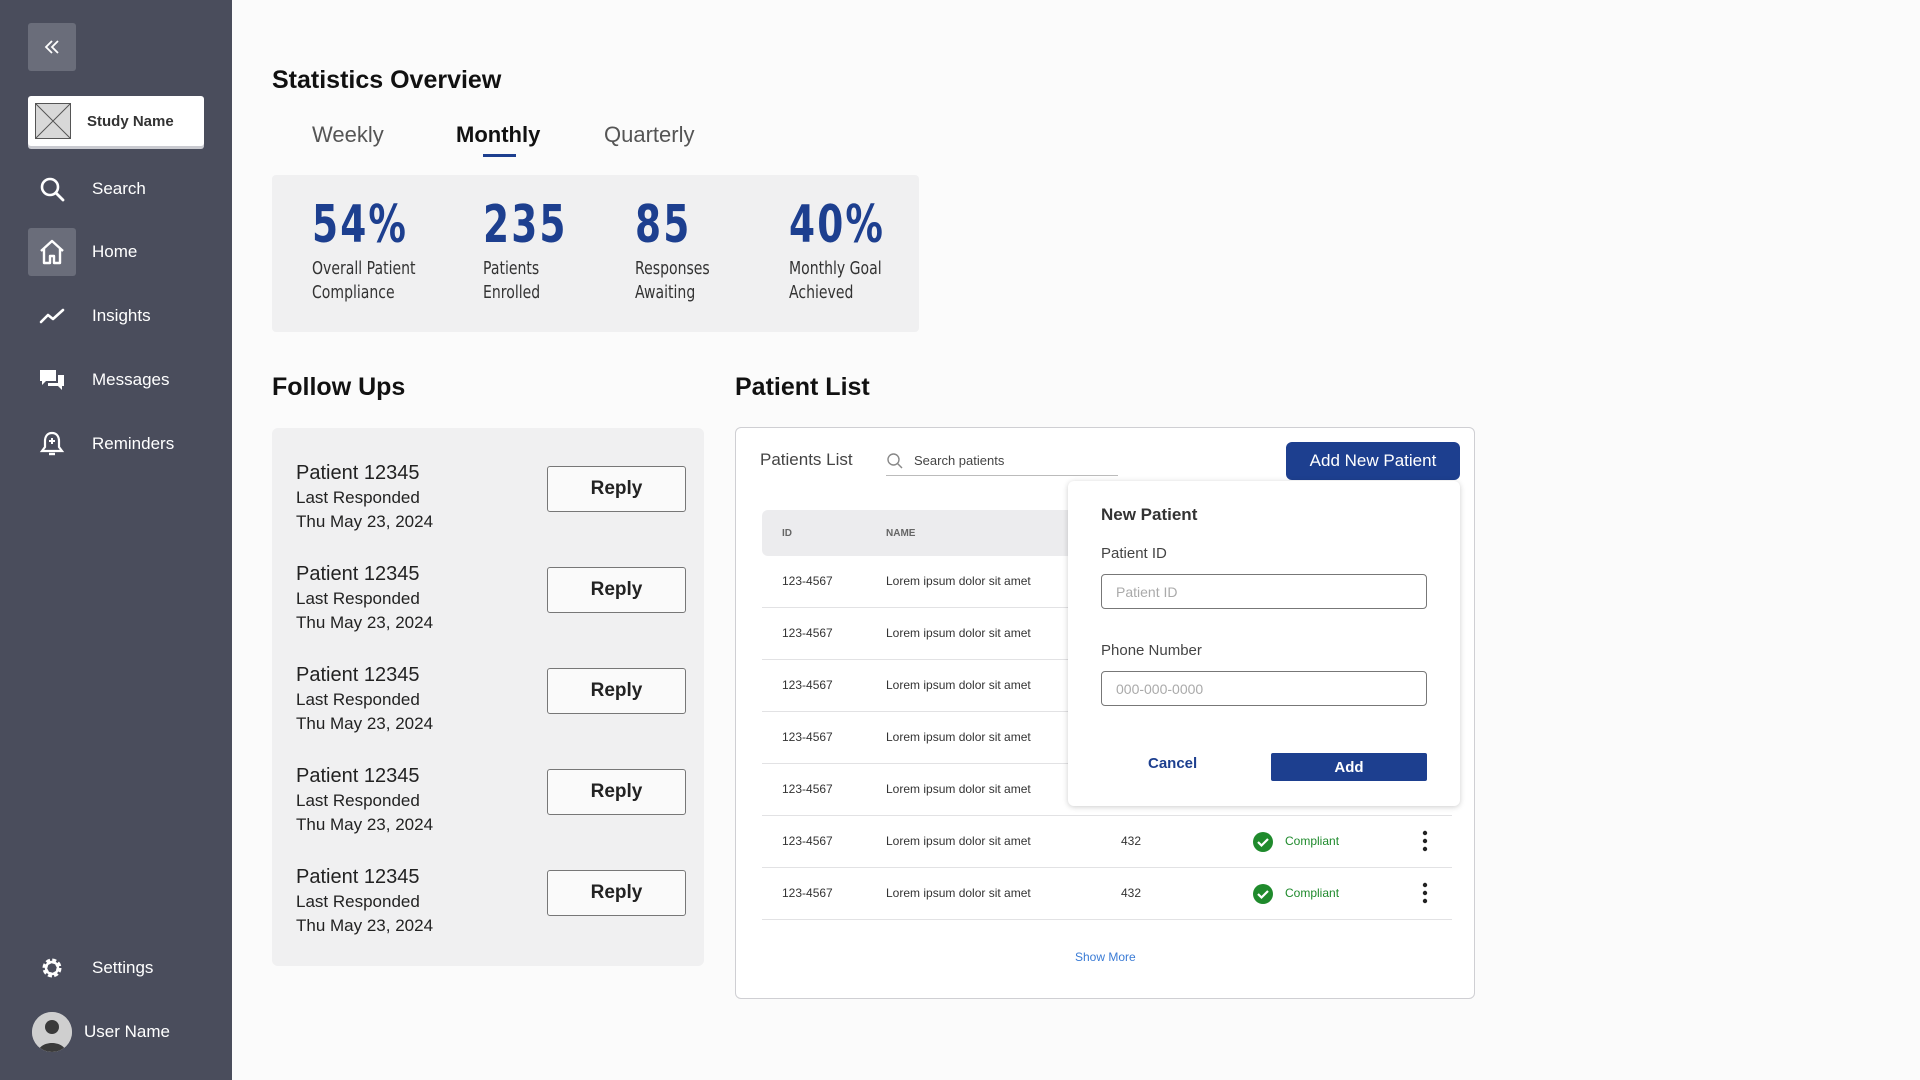  What do you see at coordinates (874, 250) in the screenshot?
I see `stat-card: 40% Monthly Goal Achieved` at bounding box center [874, 250].